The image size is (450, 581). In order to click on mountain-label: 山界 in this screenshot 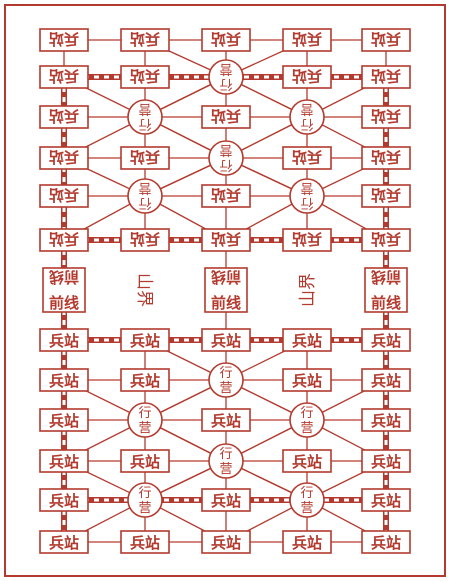, I will do `click(144, 290)`.